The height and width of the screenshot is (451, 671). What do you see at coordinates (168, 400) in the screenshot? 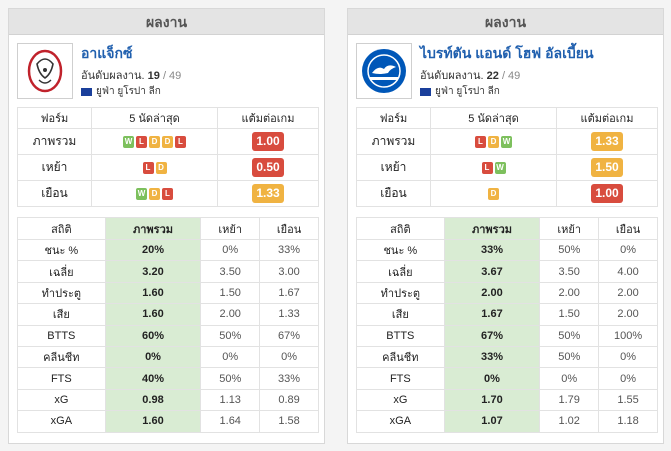
I see `stats-row: xG 0.98 1.13 0.89` at bounding box center [168, 400].